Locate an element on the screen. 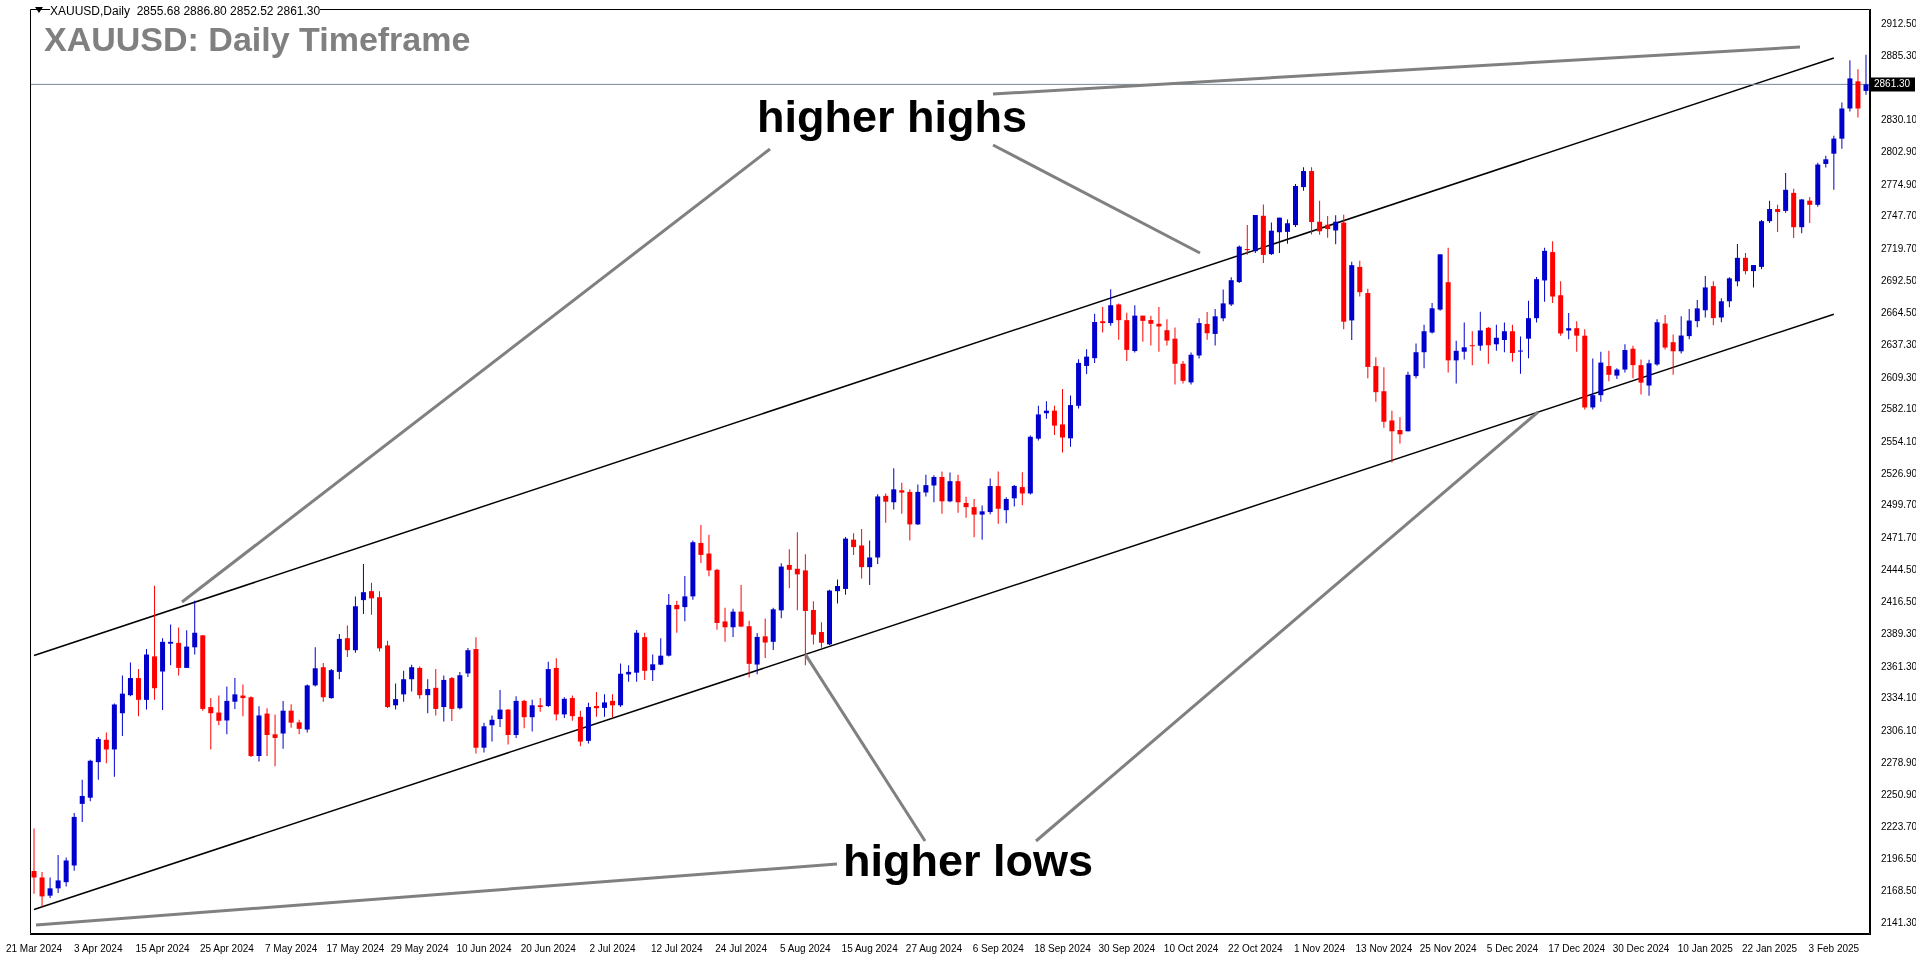  y-tick-label: 2471.70 is located at coordinates (1898, 537).